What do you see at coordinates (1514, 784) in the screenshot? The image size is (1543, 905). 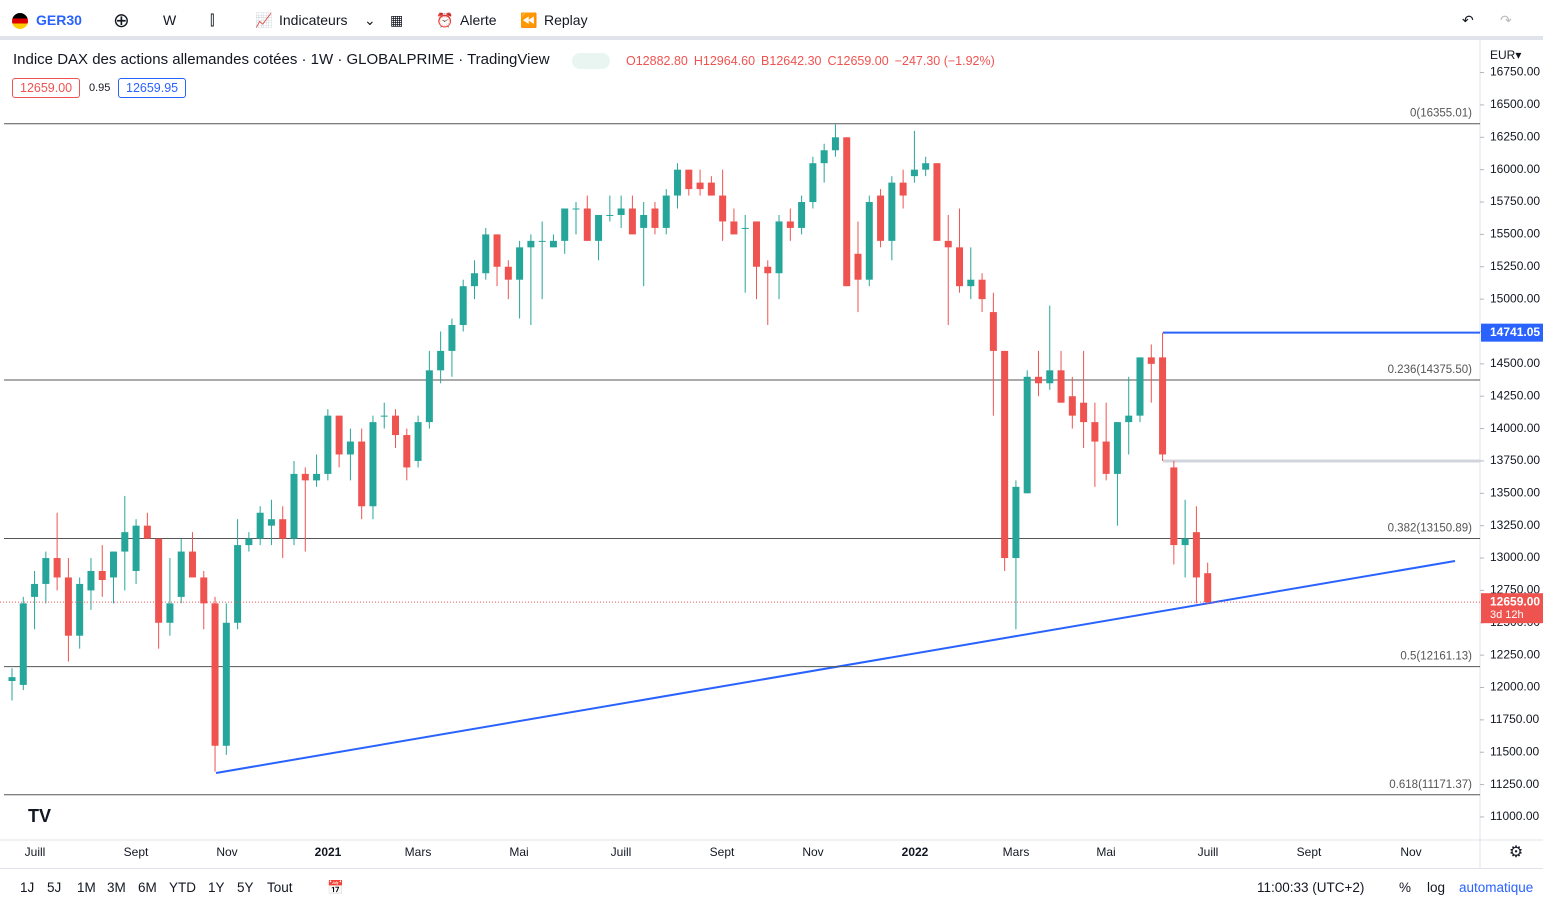 I see `y-tick-label: 11250.00` at bounding box center [1514, 784].